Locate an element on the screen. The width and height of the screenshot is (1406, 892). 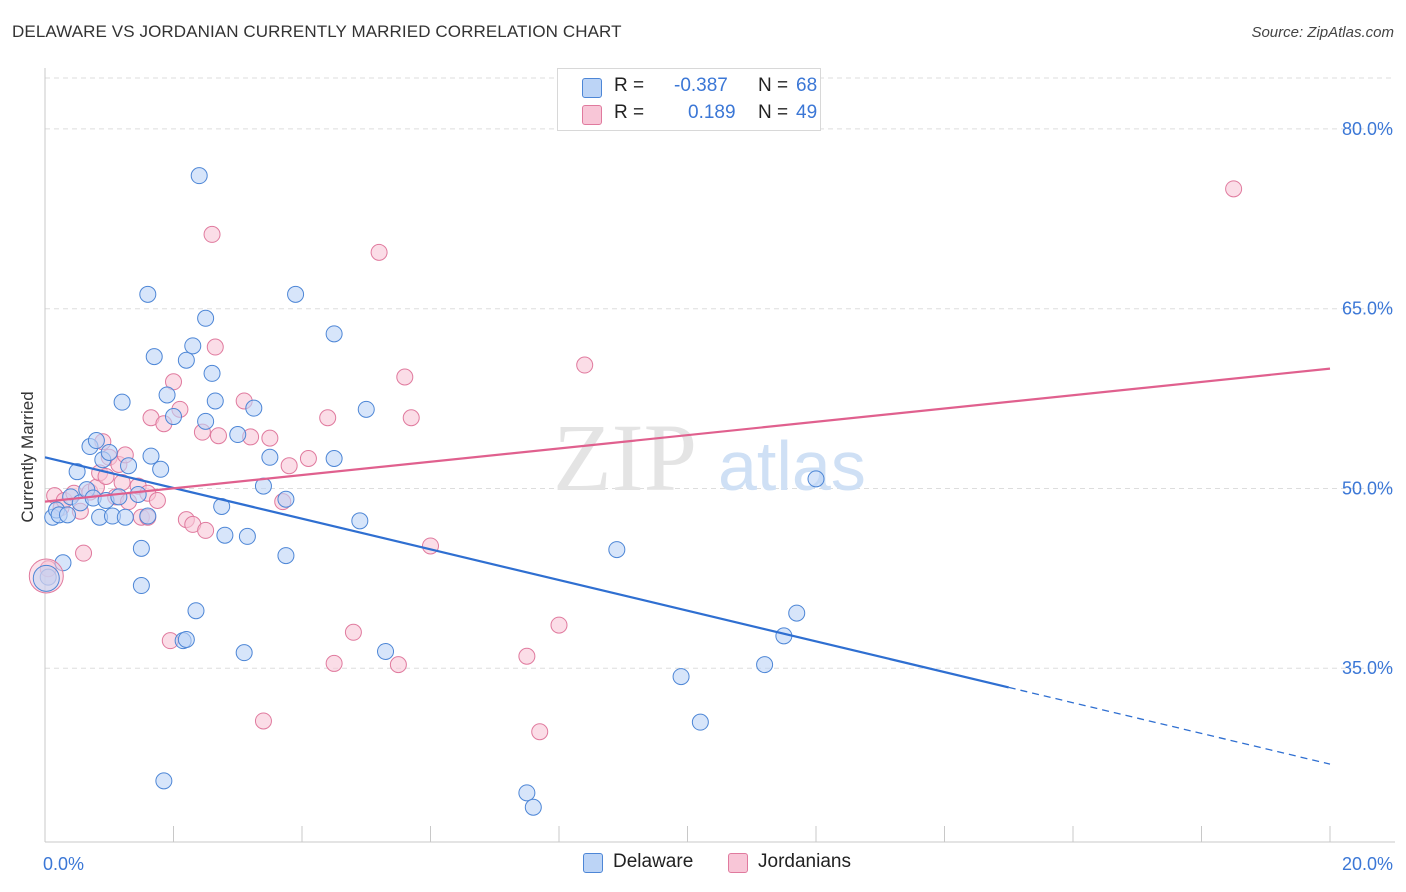
jordanians-n-value: 49 is located at coordinates (807, 112).